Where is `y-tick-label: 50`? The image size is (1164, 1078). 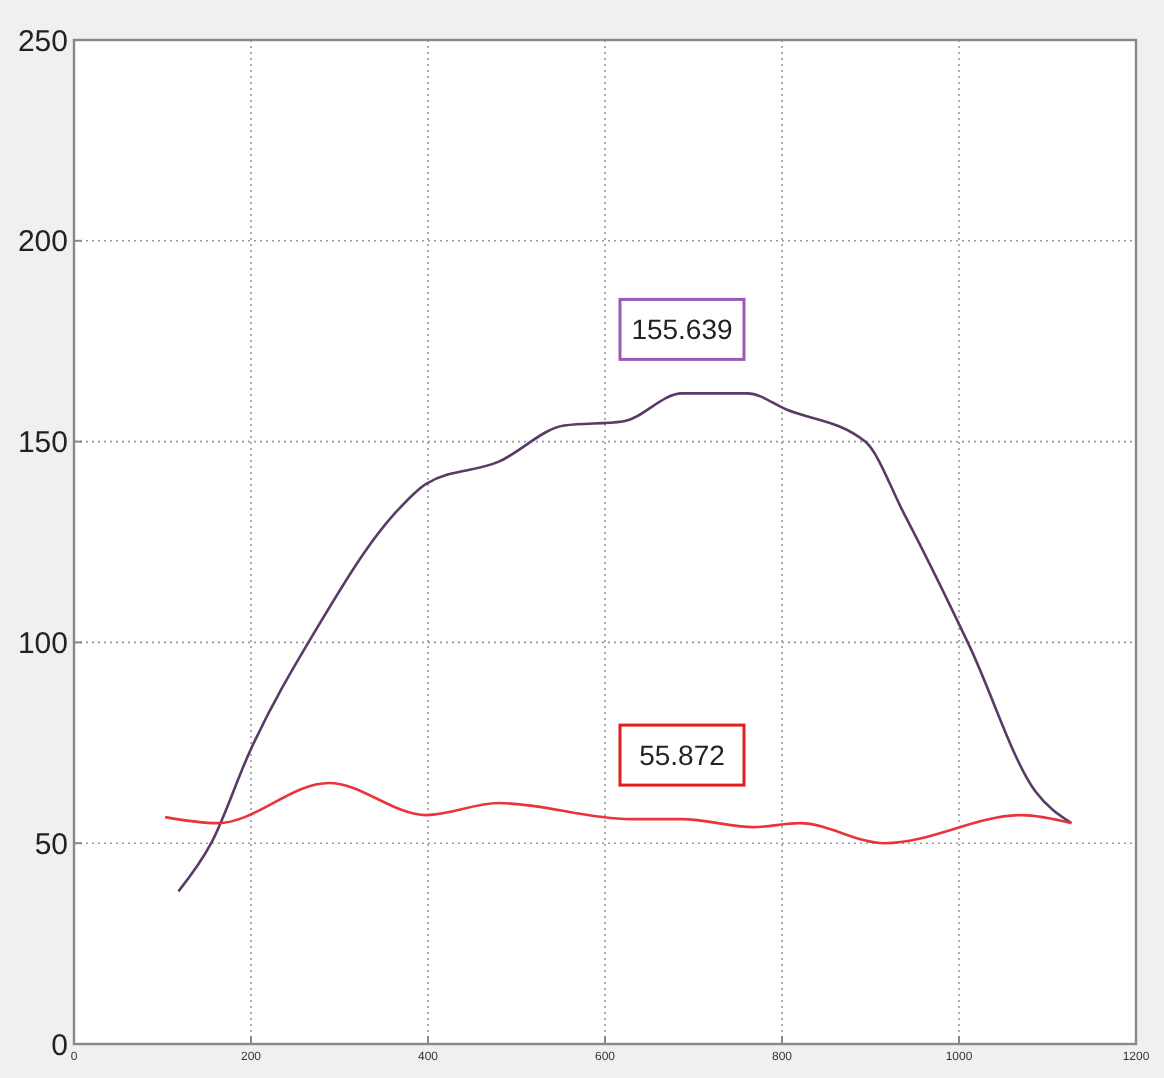
y-tick-label: 50 is located at coordinates (51, 844).